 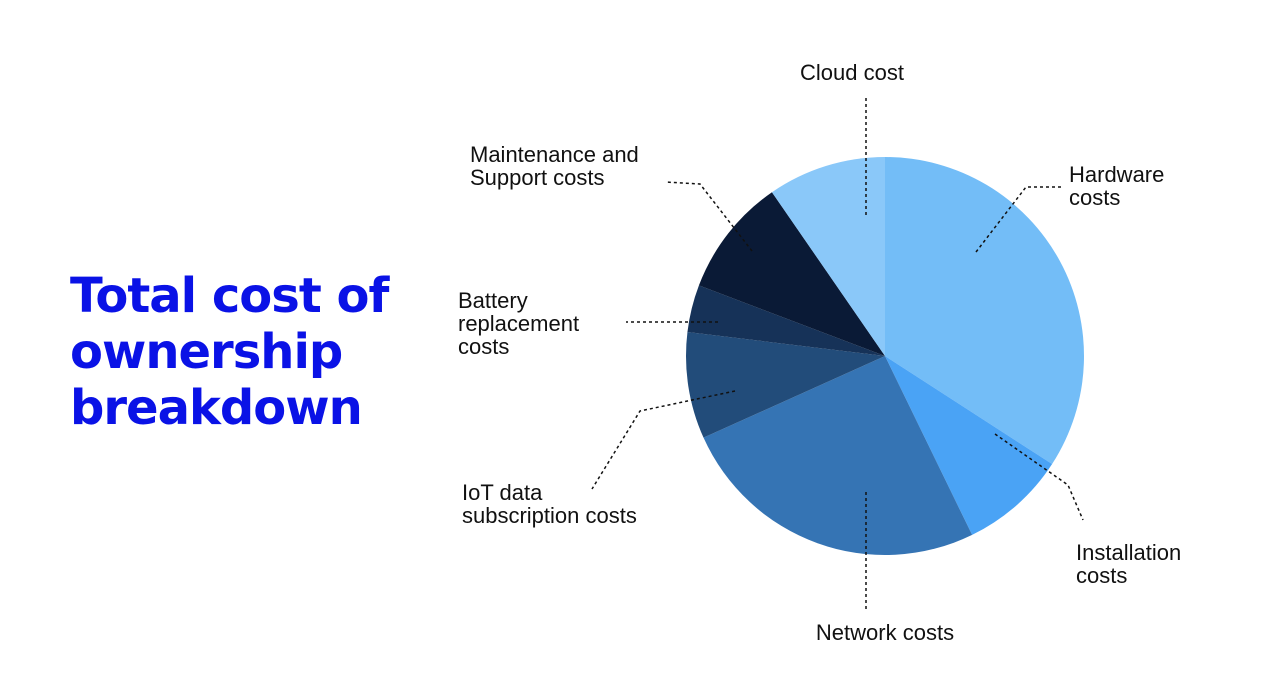 I want to click on slice-label-line: Maintenance and, so click(x=554, y=154).